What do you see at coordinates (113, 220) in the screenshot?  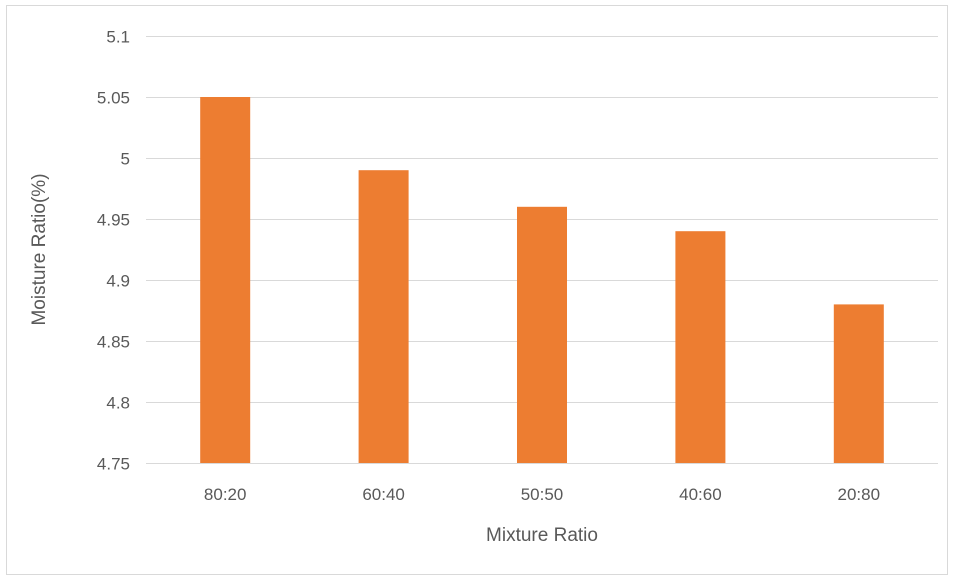 I see `y-tick-label: 4.95` at bounding box center [113, 220].